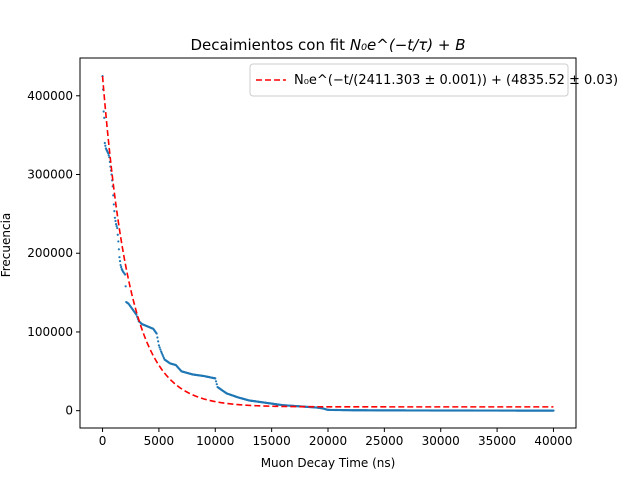  I want to click on x-tick-label: 20000, so click(328, 441).